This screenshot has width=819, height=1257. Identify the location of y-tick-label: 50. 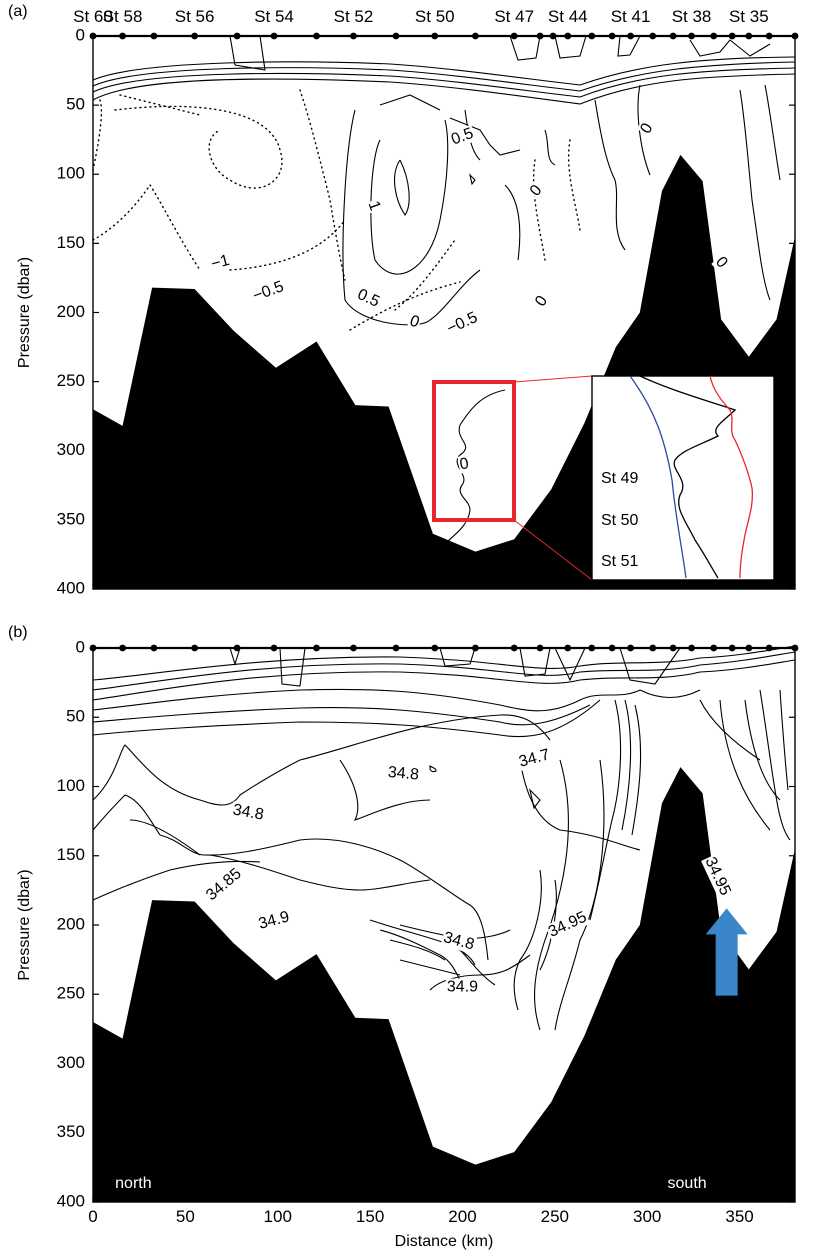
(75, 716).